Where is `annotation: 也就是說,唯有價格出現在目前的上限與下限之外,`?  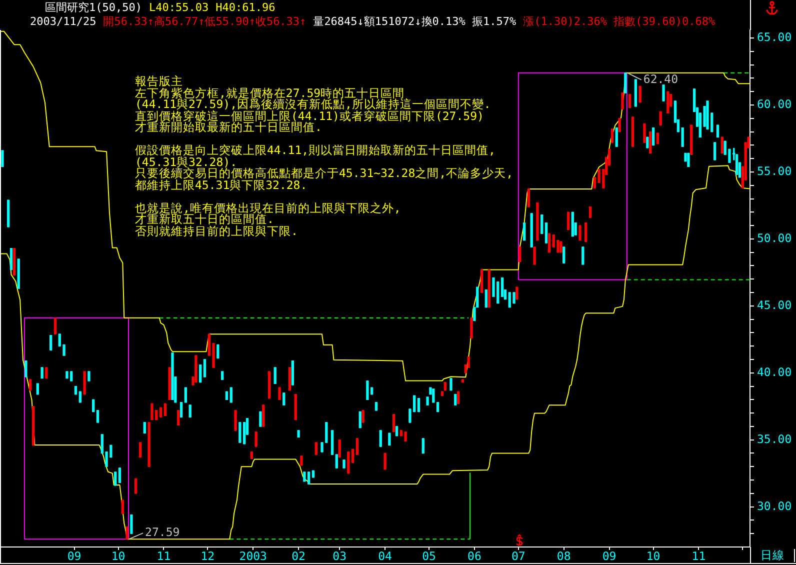 annotation: 也就是說,唯有價格出現在目前的上限與下限之外, is located at coordinates (268, 207).